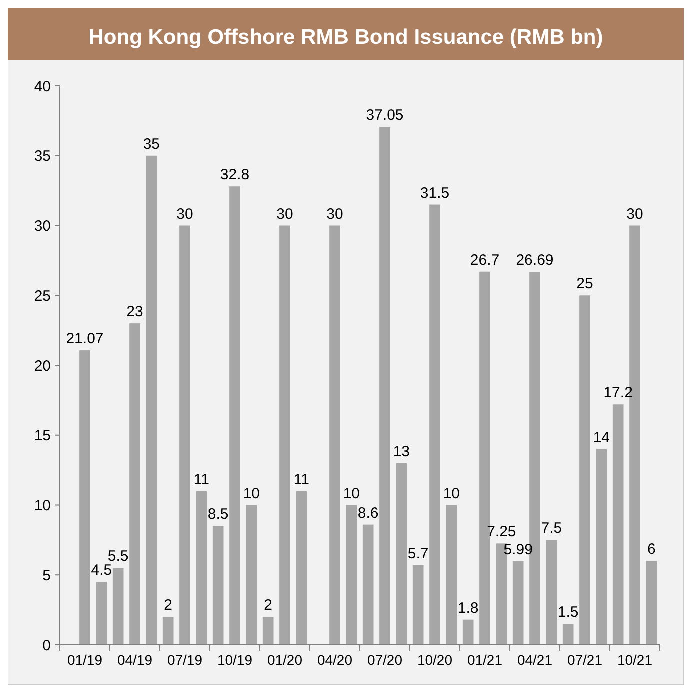 The image size is (692, 693). I want to click on data-label: 23, so click(135, 312).